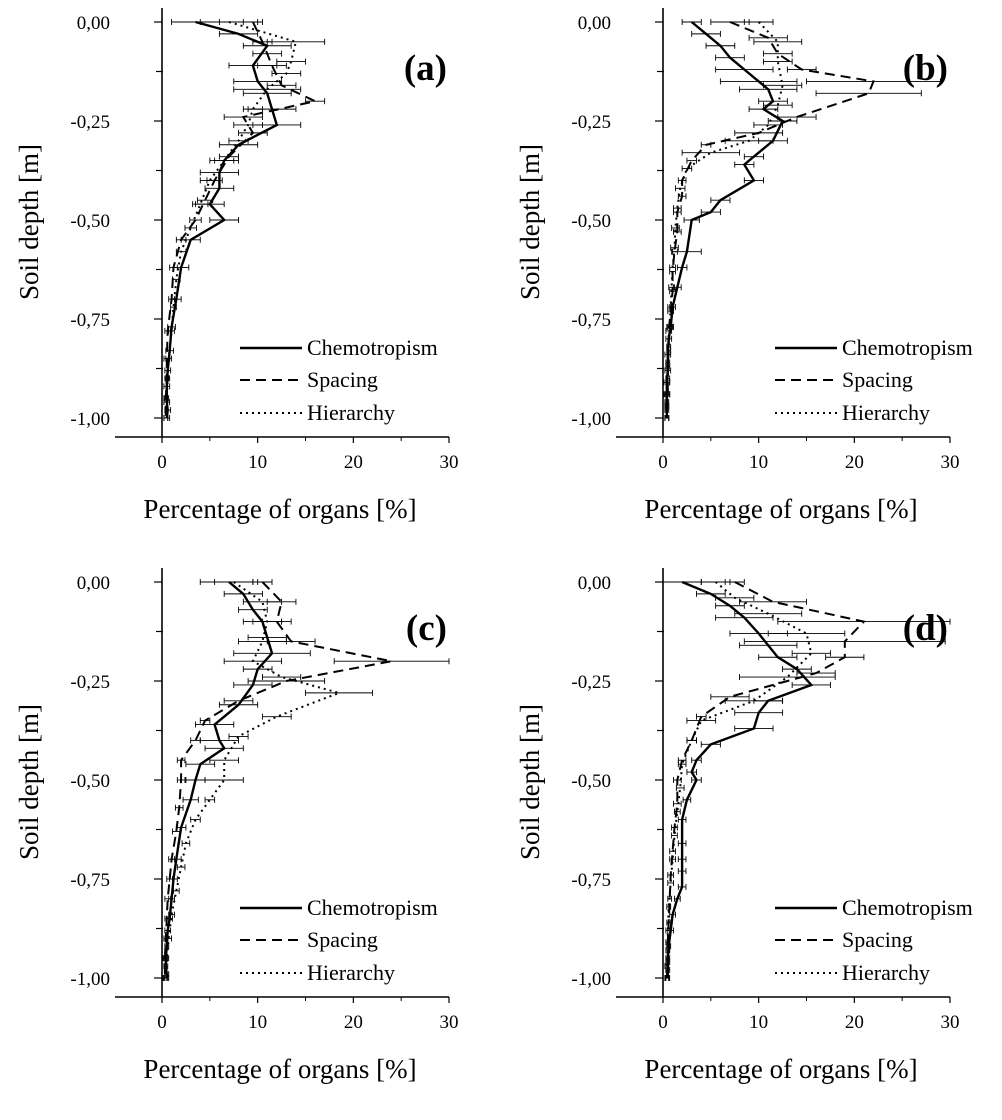  Describe the element at coordinates (925, 628) in the screenshot. I see `panel-tag: (d)` at that location.